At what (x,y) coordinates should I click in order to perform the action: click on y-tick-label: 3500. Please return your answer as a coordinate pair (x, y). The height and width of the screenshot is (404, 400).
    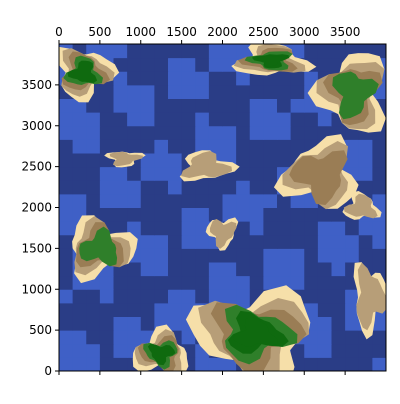
    Looking at the image, I should click on (36, 85).